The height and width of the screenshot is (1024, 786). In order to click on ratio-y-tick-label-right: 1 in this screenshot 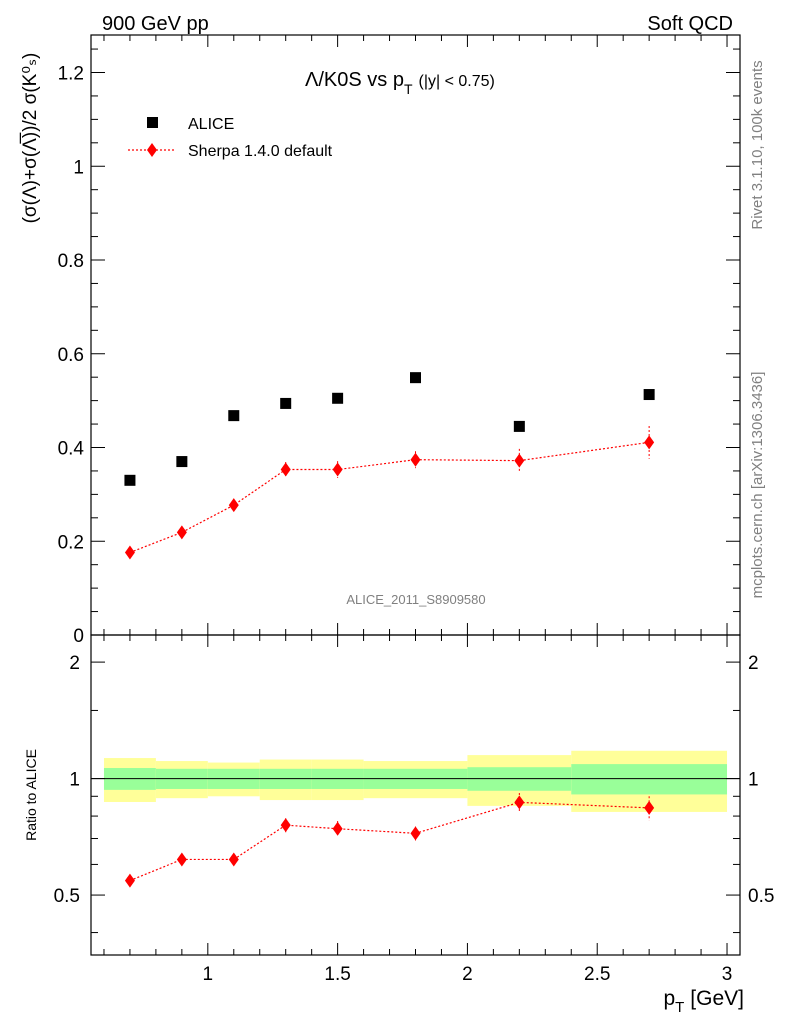, I will do `click(753, 780)`.